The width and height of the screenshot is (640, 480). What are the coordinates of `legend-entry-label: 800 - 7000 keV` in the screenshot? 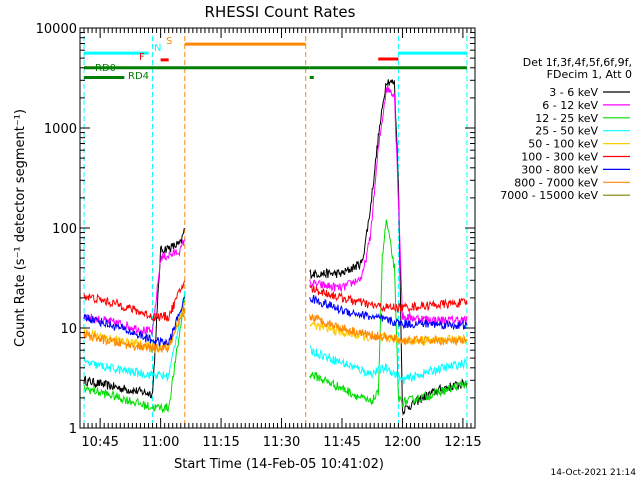 It's located at (556, 182).